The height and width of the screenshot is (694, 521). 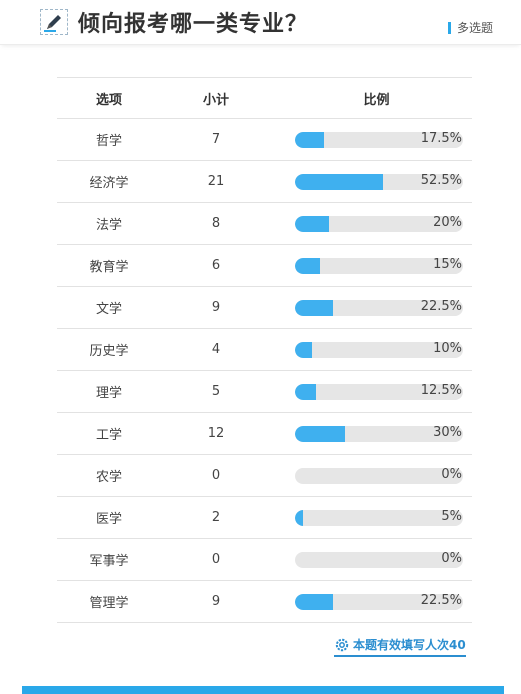 What do you see at coordinates (216, 265) in the screenshot?
I see `option-count: 6` at bounding box center [216, 265].